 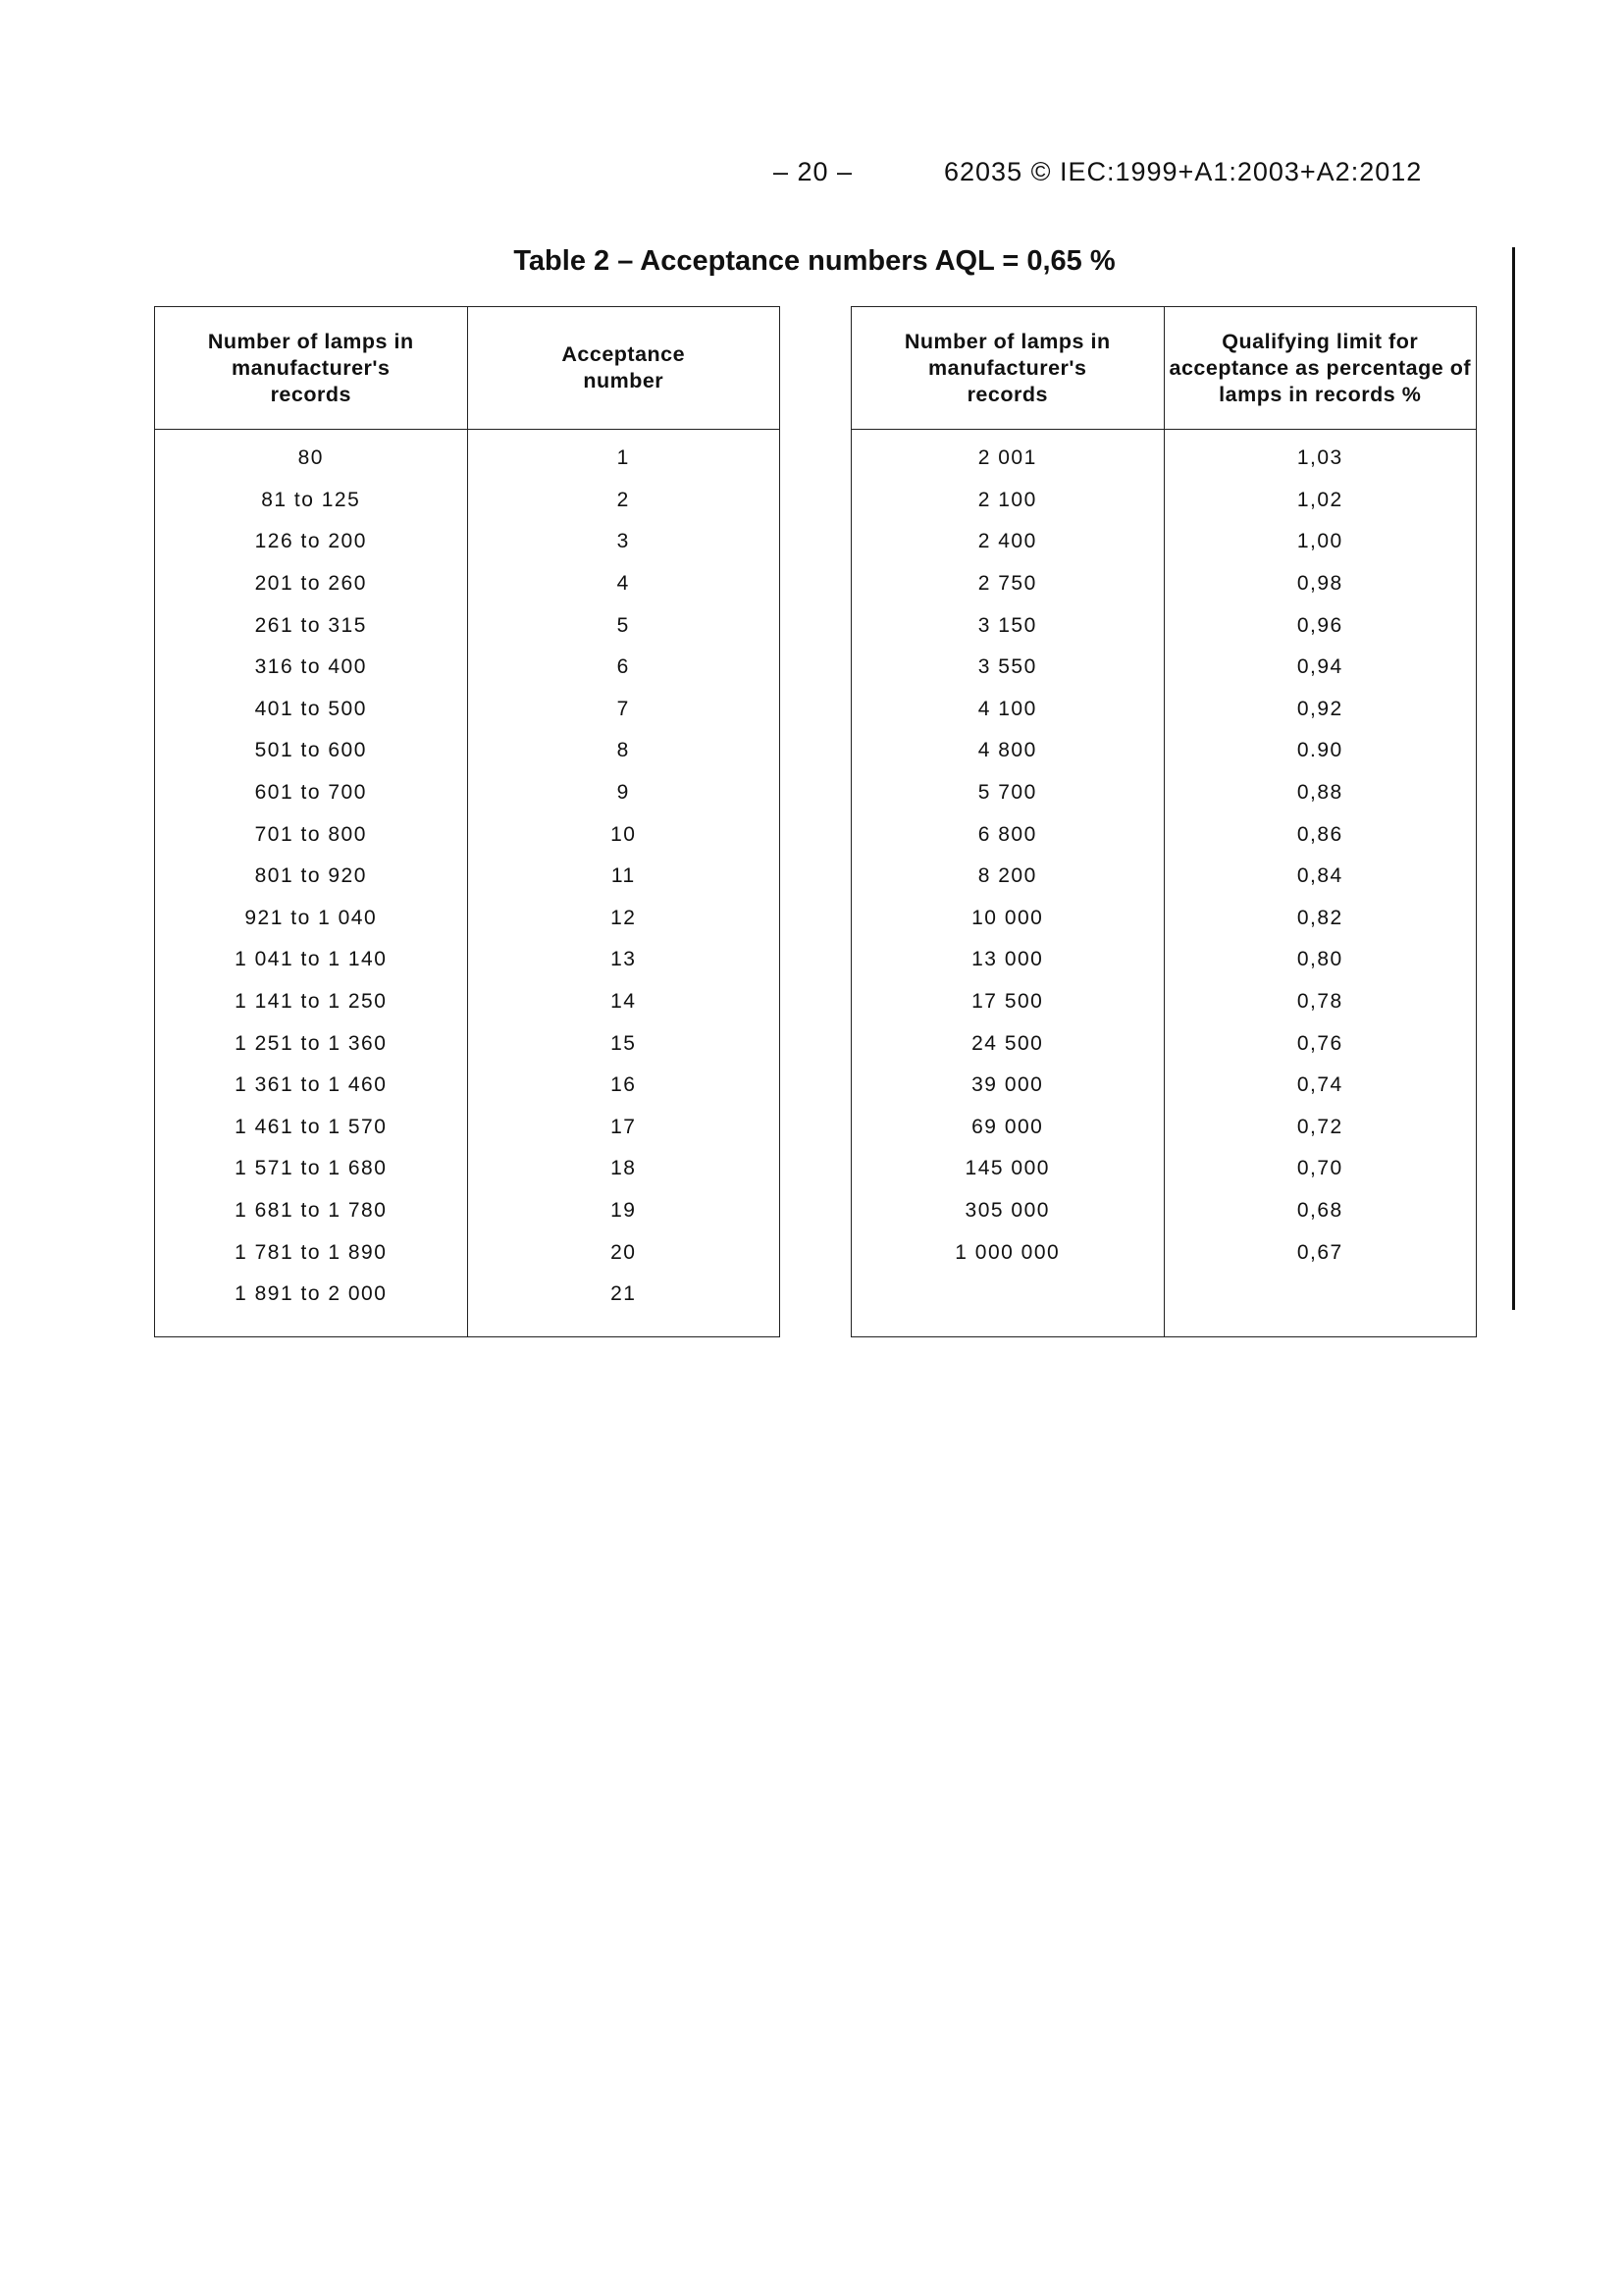 I want to click on table-row: 701 to 800 10, so click(x=467, y=834).